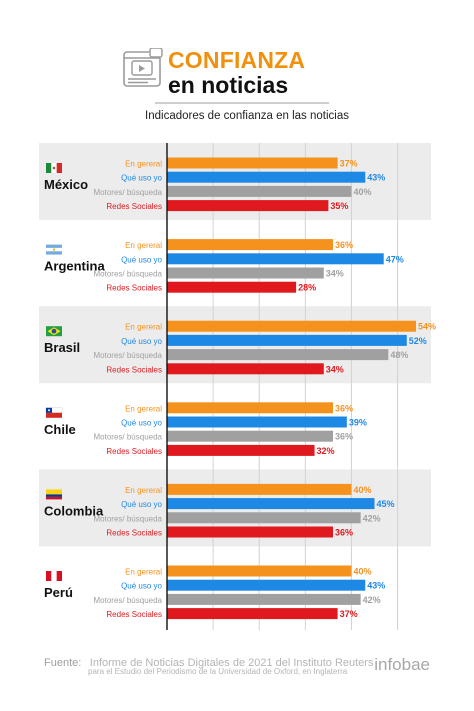 Image resolution: width=474 pixels, height=711 pixels. I want to click on title-line-2: en noticias, so click(228, 85).